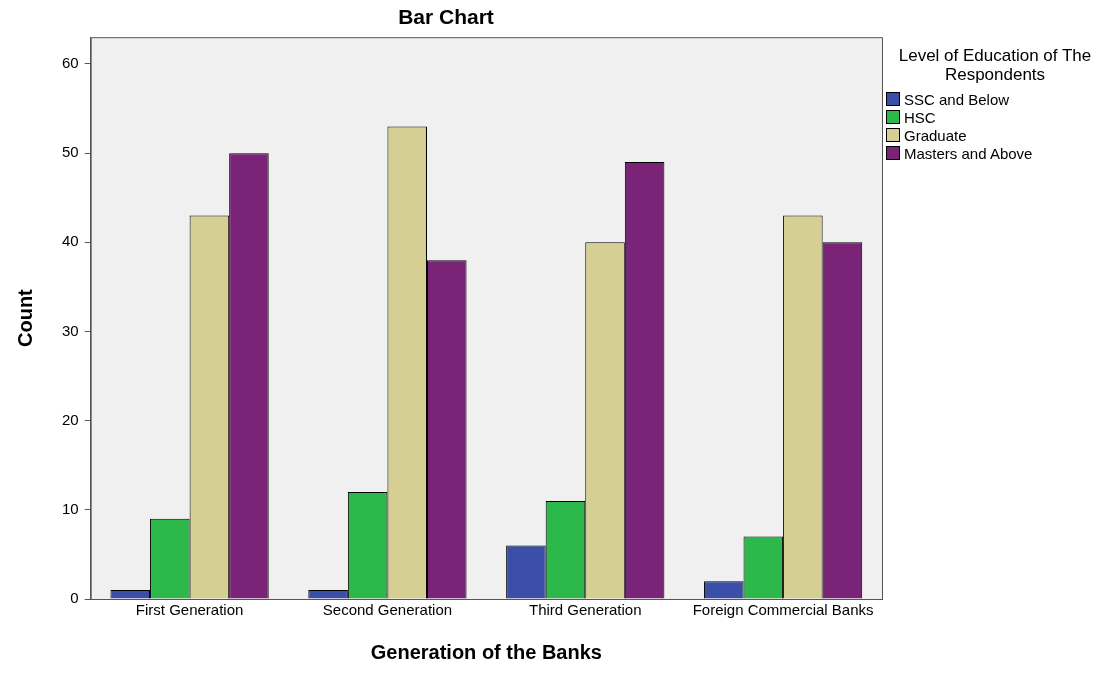  I want to click on chart-title: Bar Chart, so click(446, 17).